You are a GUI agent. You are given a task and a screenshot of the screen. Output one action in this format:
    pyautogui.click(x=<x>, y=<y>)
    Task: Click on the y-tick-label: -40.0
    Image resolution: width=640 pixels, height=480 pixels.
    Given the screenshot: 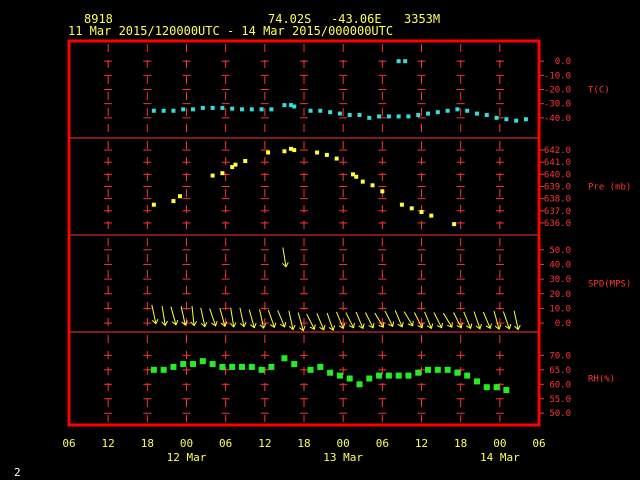 What is the action you would take?
    pyautogui.click(x=557, y=119)
    